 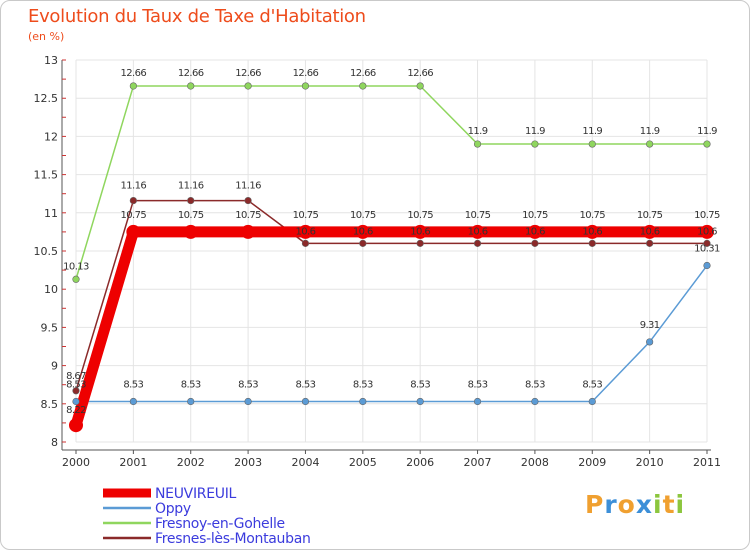 I want to click on y-tick-label: 9, so click(x=54, y=366).